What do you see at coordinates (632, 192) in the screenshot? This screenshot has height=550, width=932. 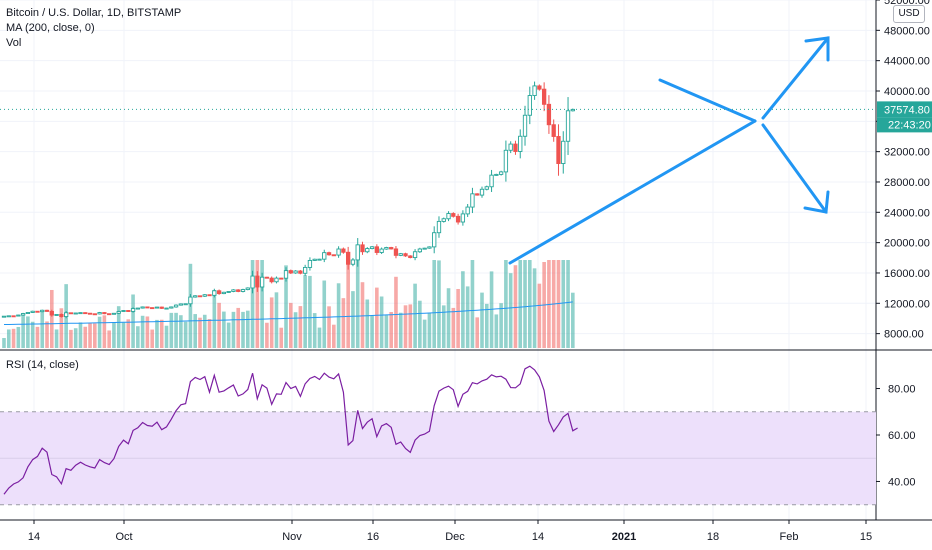 I see `triangle-lower-line` at bounding box center [632, 192].